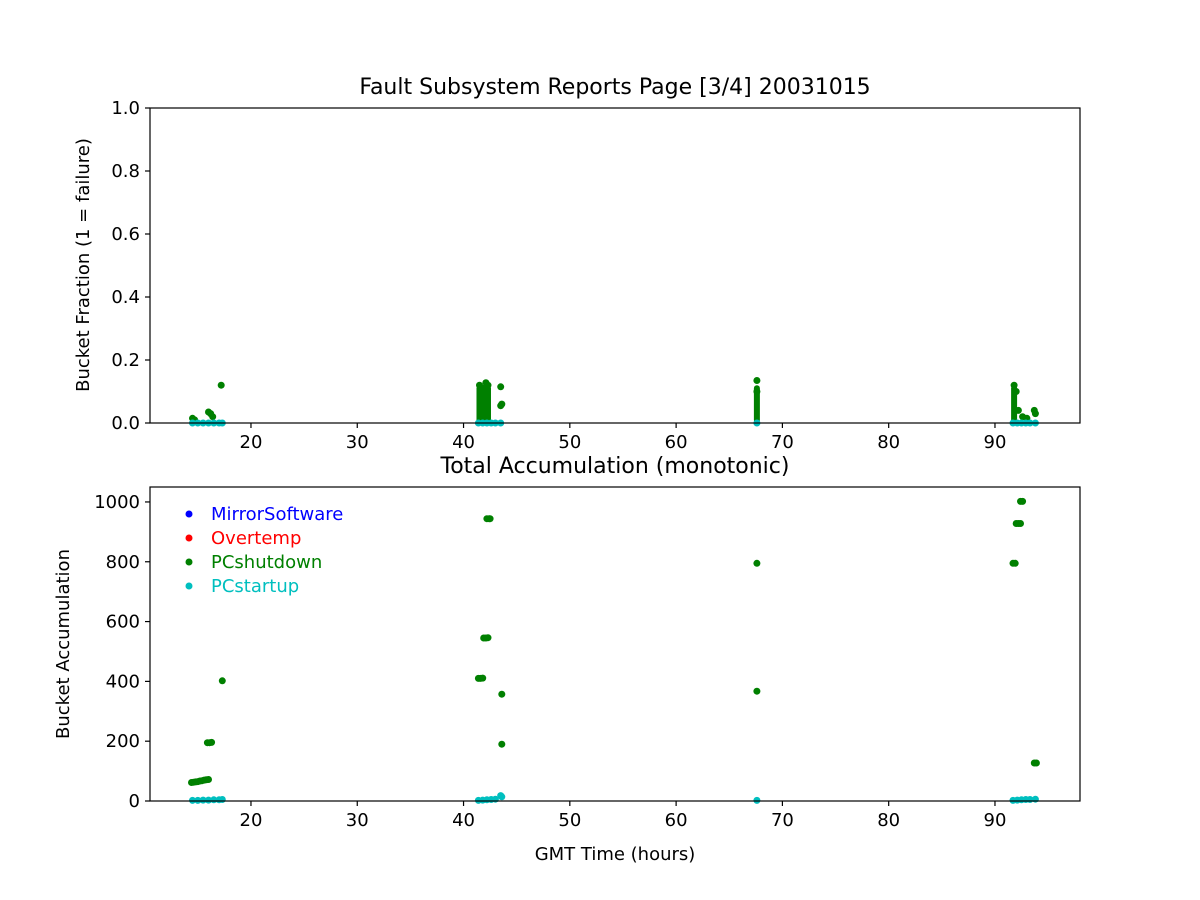  I want to click on top-x-tick-label: 20, so click(251, 442).